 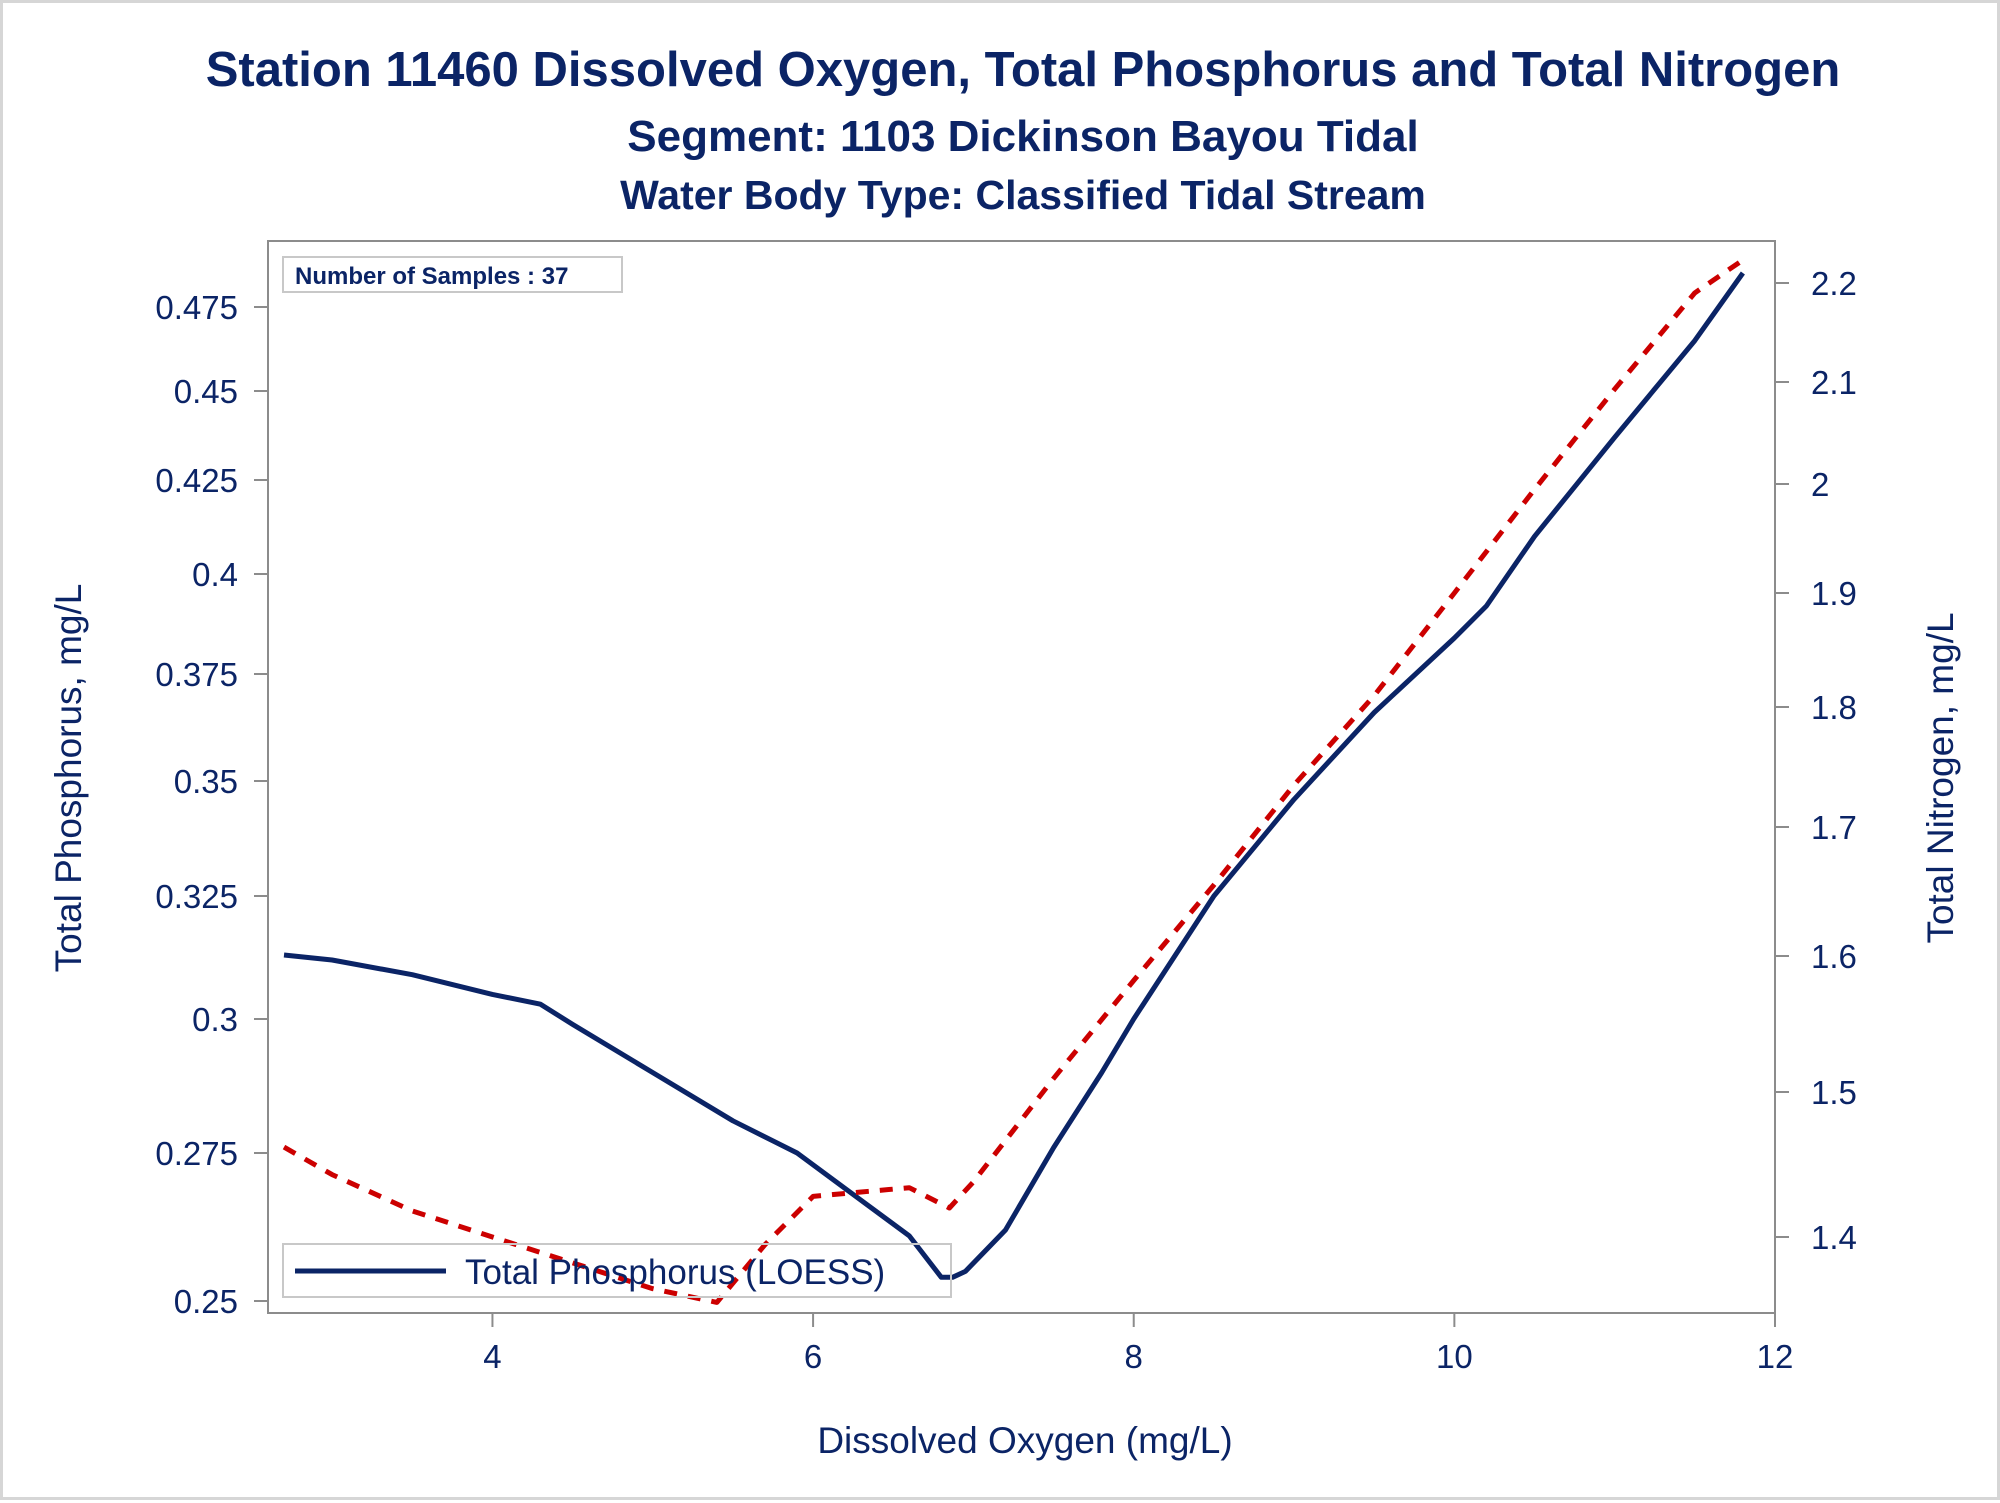 What do you see at coordinates (1834, 707) in the screenshot?
I see `y2-tick-label: 1.8` at bounding box center [1834, 707].